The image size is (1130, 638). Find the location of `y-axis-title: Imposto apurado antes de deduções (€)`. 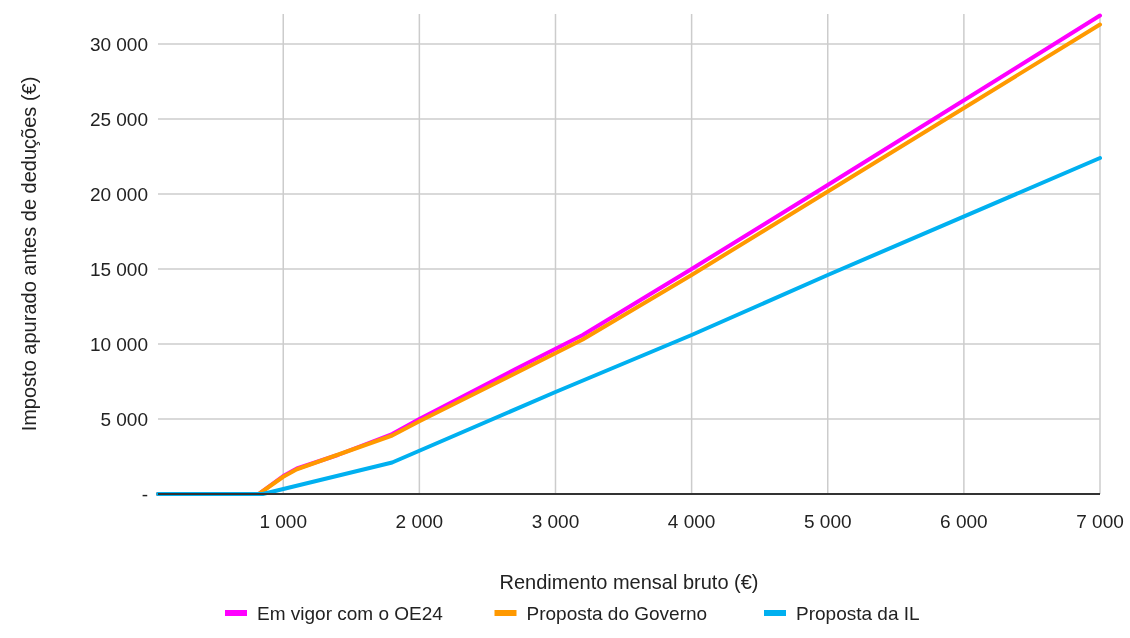

y-axis-title: Imposto apurado antes de deduções (€) is located at coordinates (29, 254).